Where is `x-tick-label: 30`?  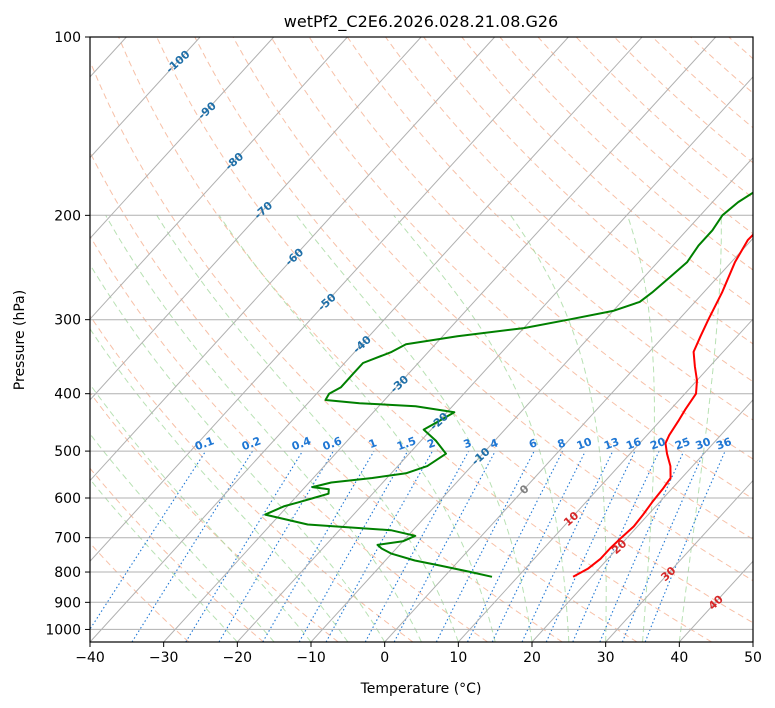
x-tick-label: 30 is located at coordinates (606, 658).